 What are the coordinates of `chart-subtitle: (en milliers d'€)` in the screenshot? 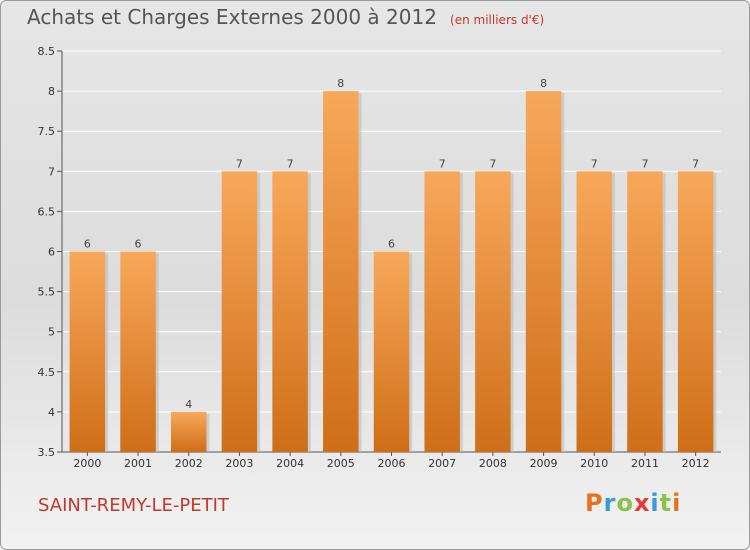 It's located at (497, 20).